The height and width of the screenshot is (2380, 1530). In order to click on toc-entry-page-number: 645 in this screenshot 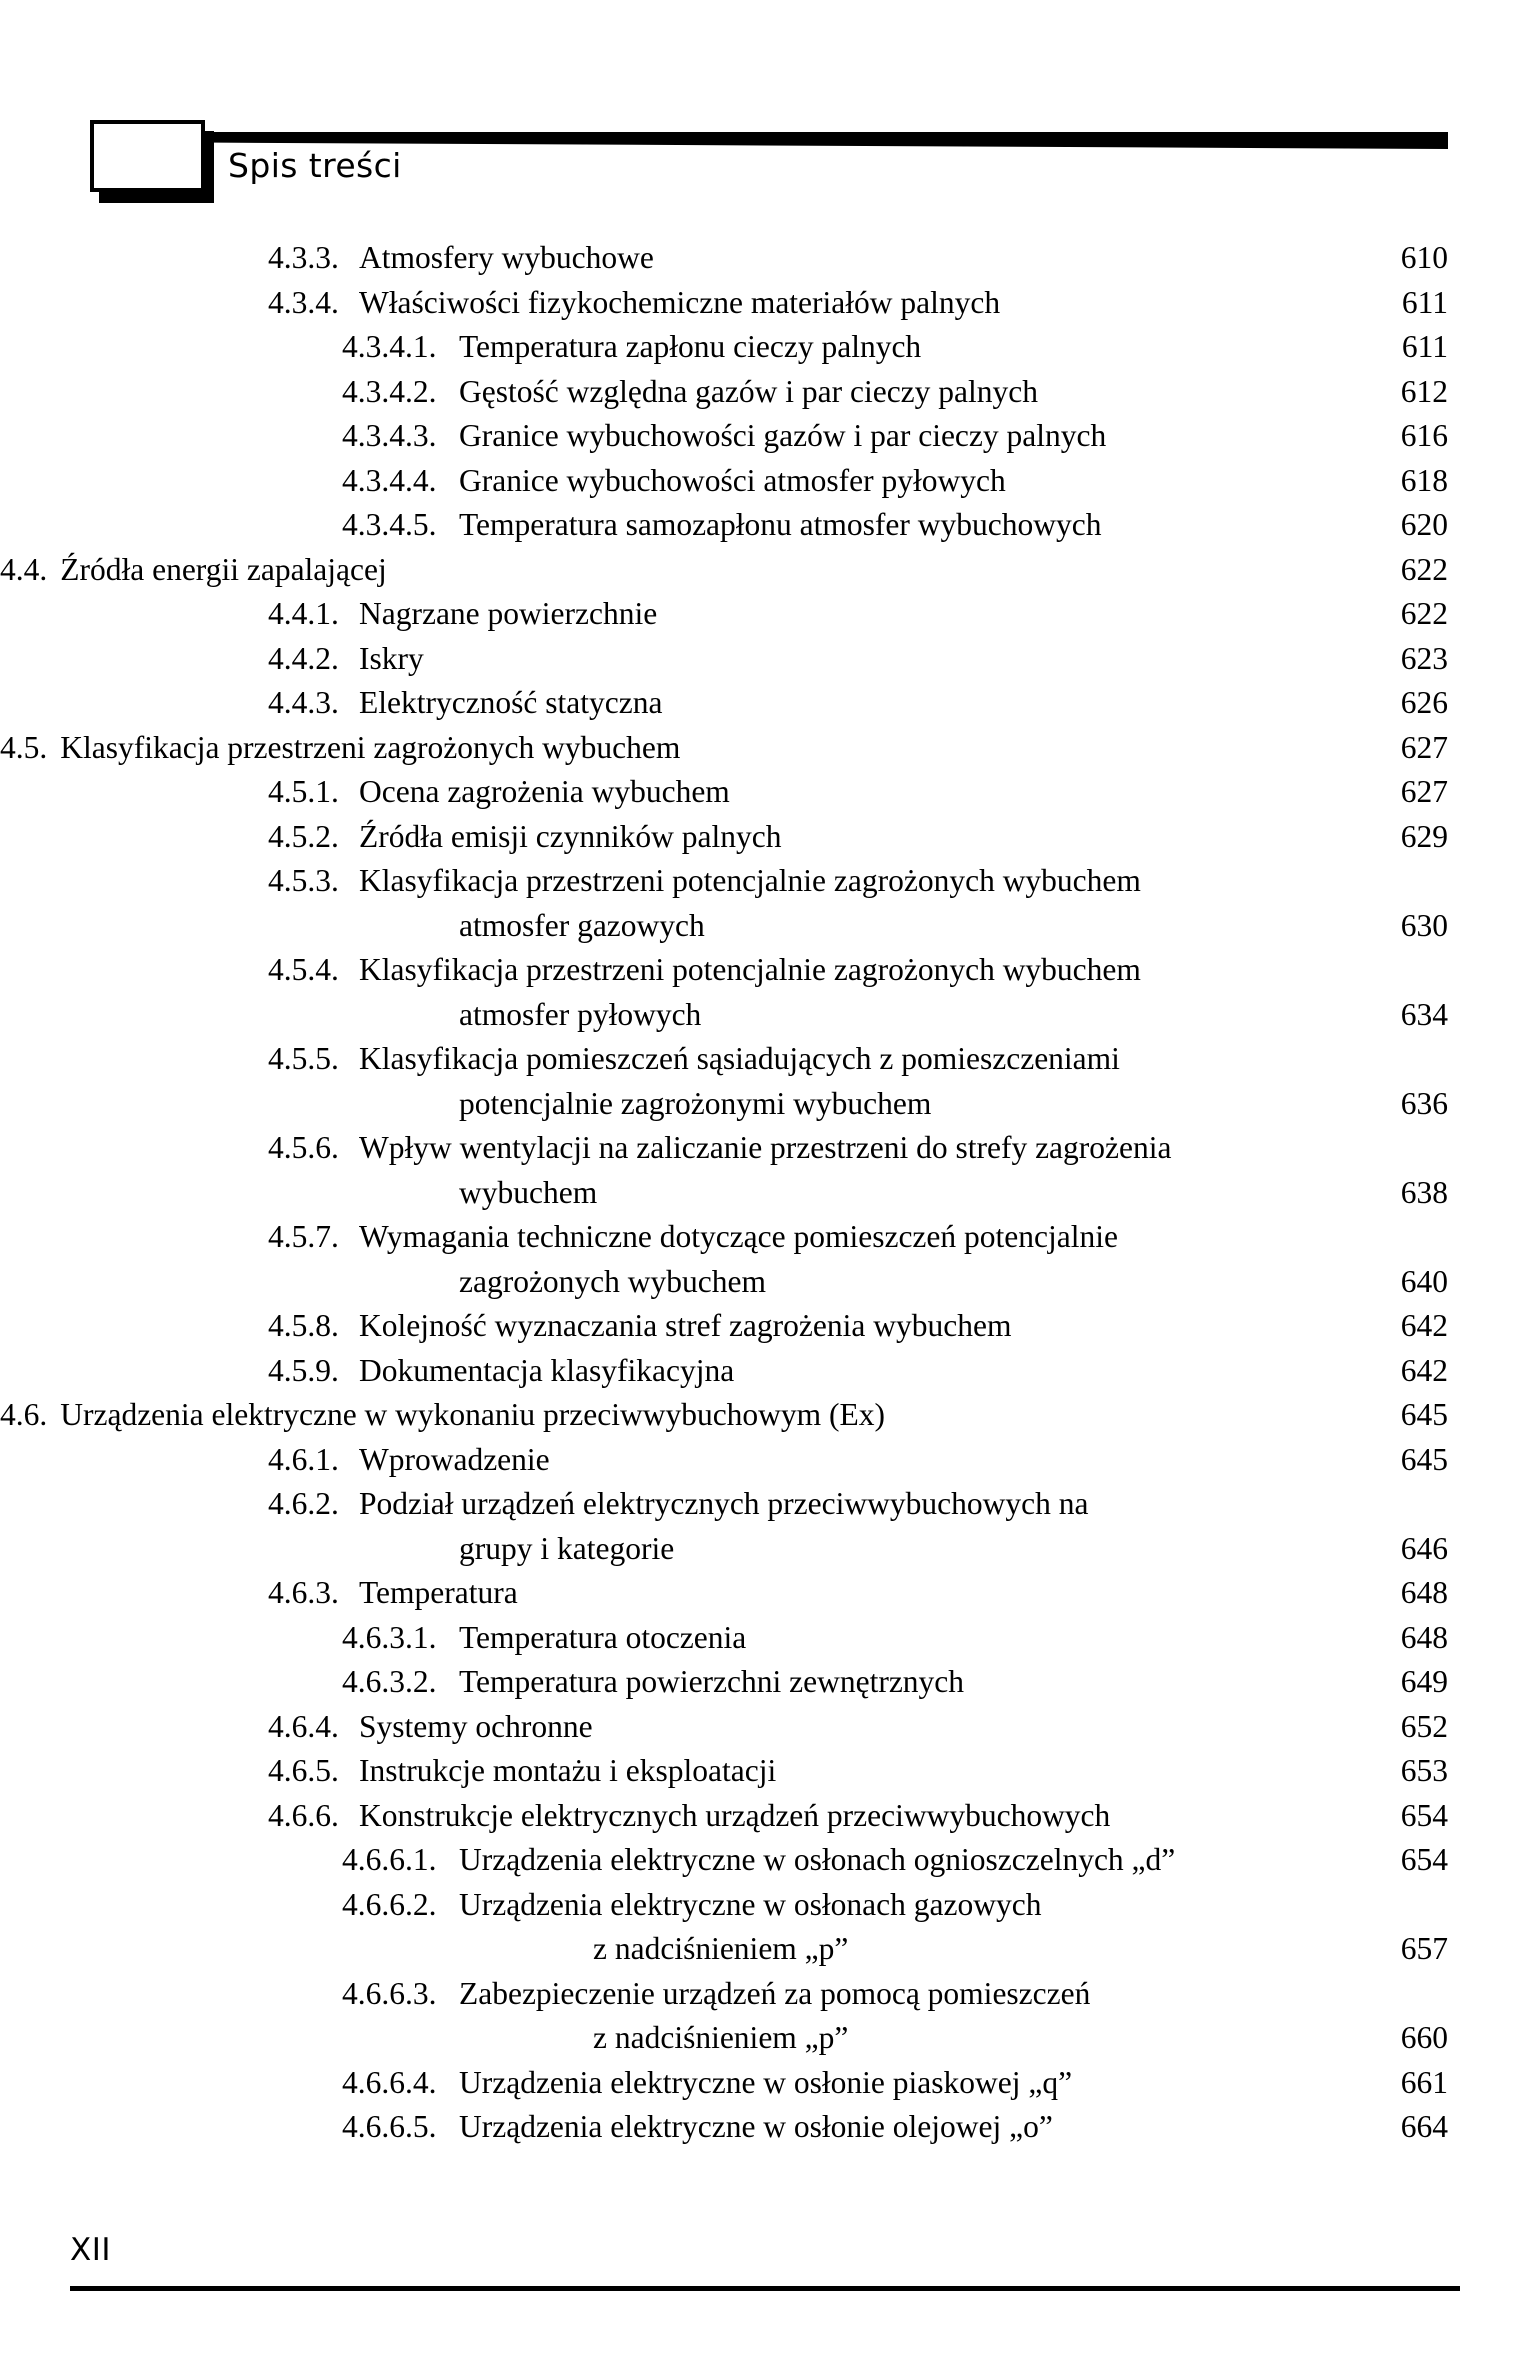, I will do `click(1424, 1414)`.